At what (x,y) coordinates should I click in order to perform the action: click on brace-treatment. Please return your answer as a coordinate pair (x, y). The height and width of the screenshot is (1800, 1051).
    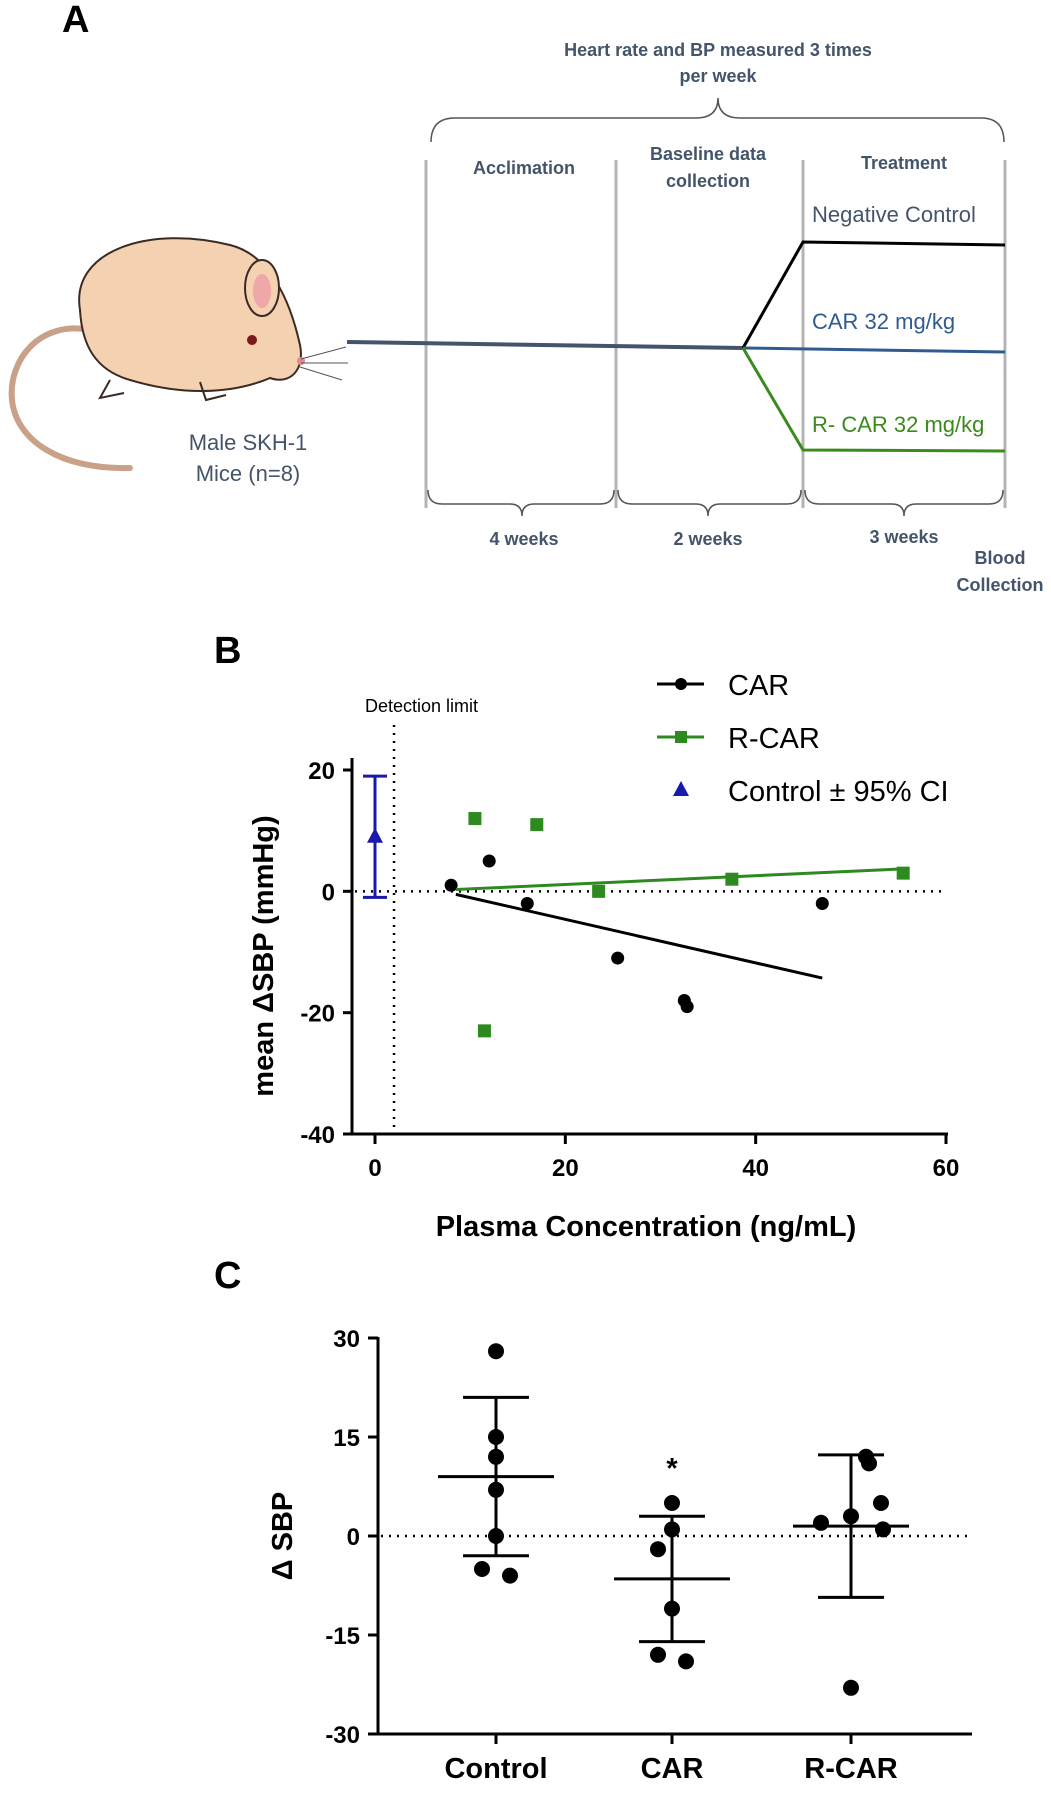
    Looking at the image, I should click on (904, 503).